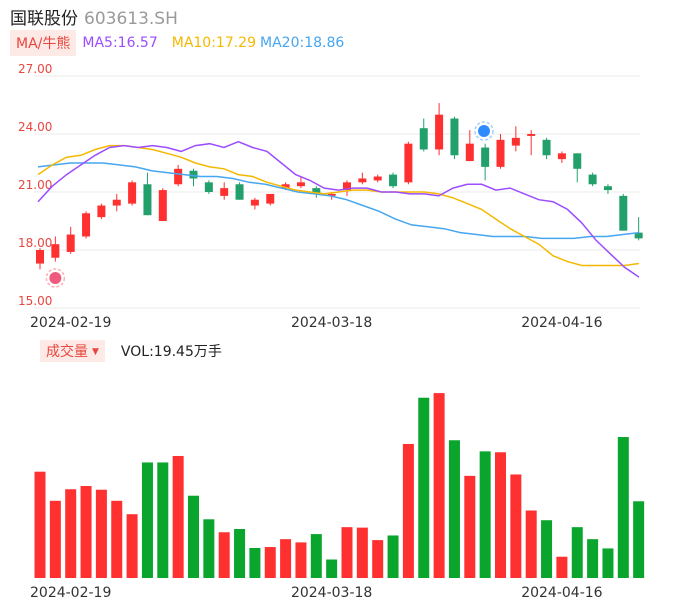 Image resolution: width=686 pixels, height=606 pixels. What do you see at coordinates (43, 43) in the screenshot?
I see `ma-indicator-button: MA/牛熊` at bounding box center [43, 43].